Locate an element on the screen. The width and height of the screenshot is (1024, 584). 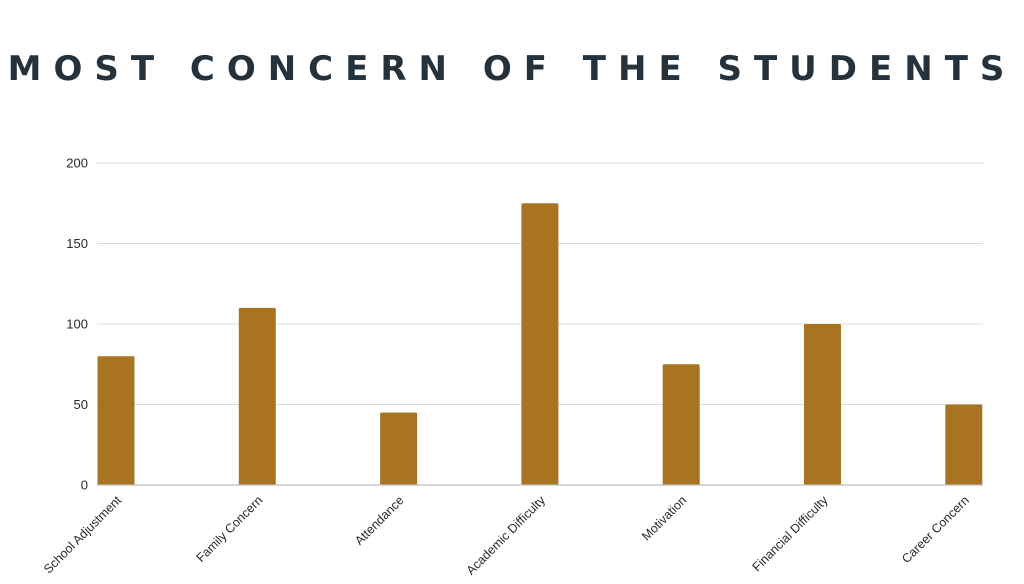
y-tick-label: 100 is located at coordinates (77, 324).